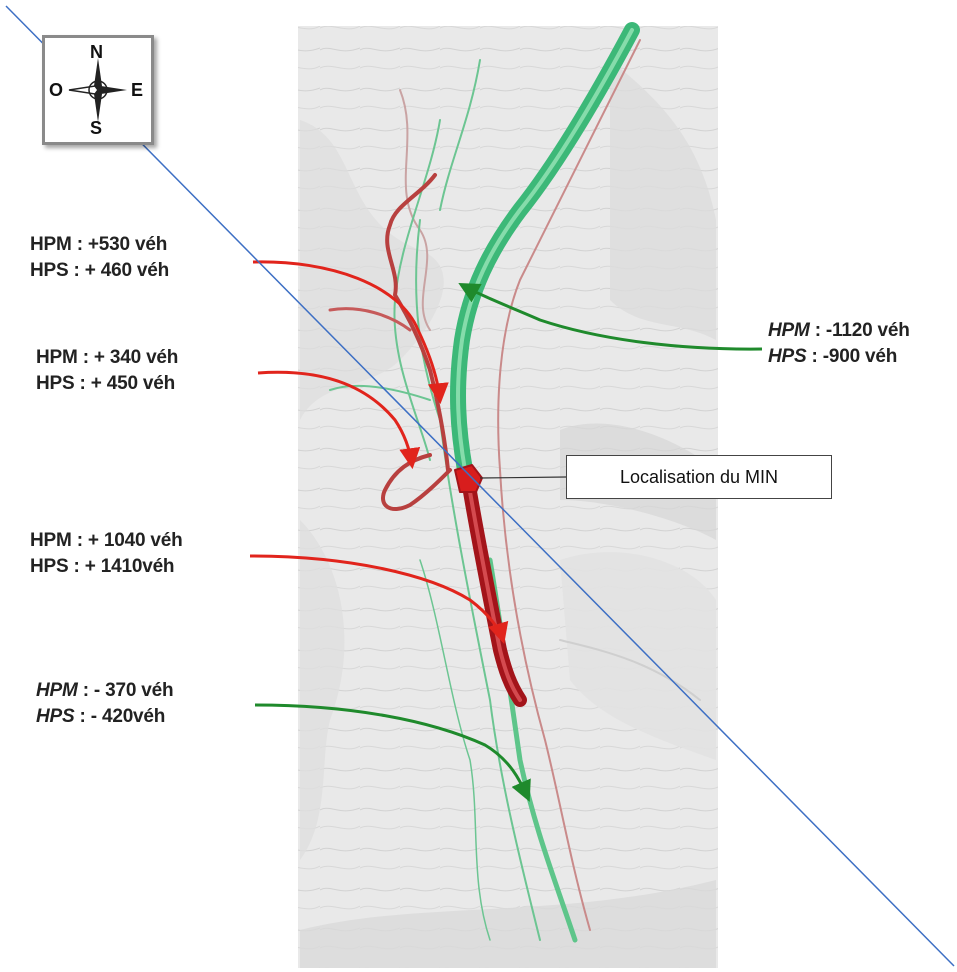  Describe the element at coordinates (56, 90) in the screenshot. I see `compass-west: O` at that location.